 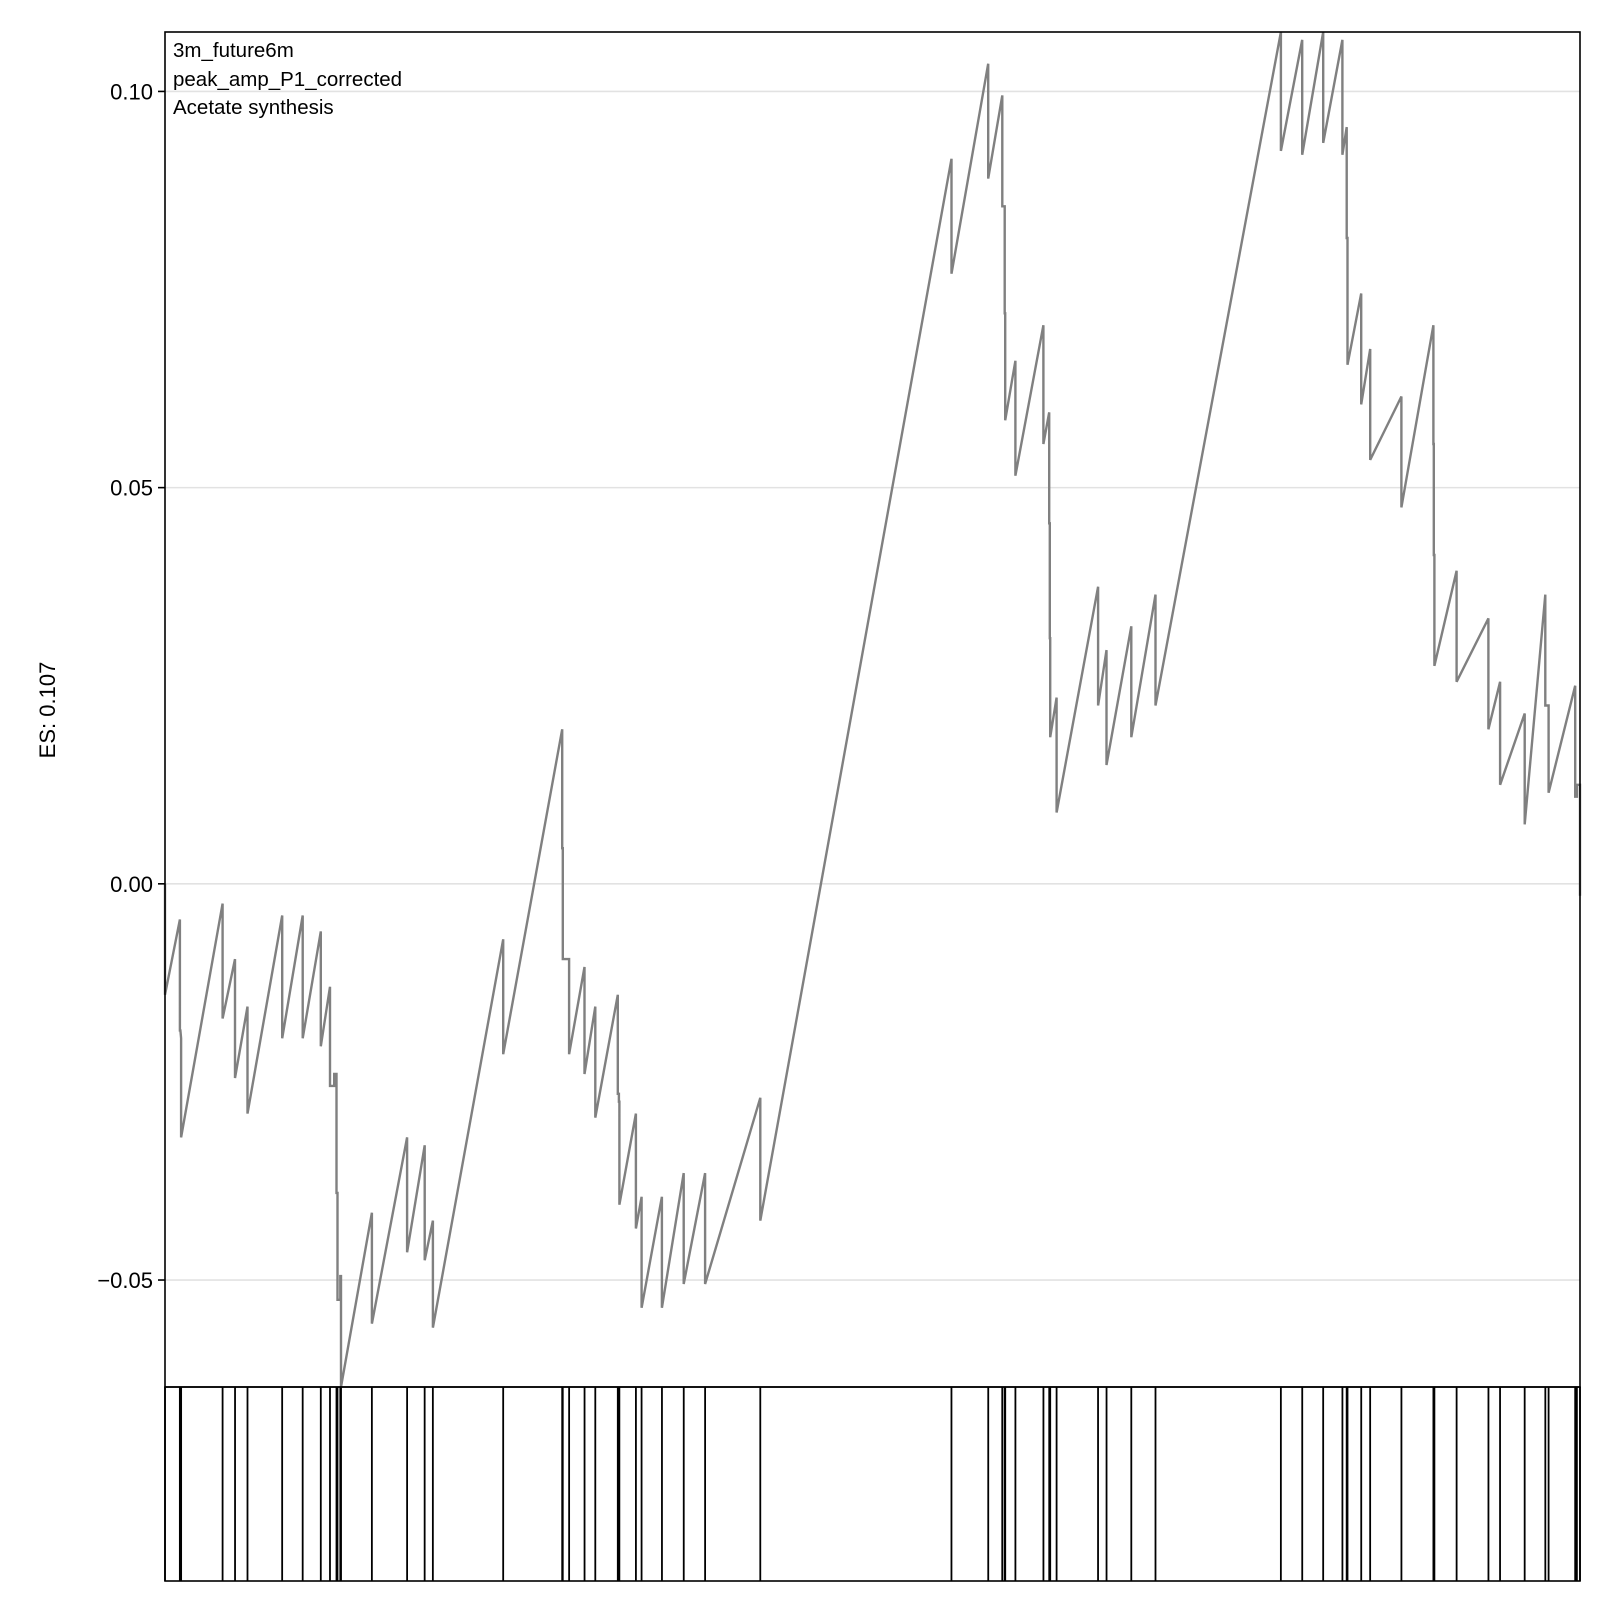 What do you see at coordinates (253, 107) in the screenshot?
I see `annotation-line-3: Acetate synthesis` at bounding box center [253, 107].